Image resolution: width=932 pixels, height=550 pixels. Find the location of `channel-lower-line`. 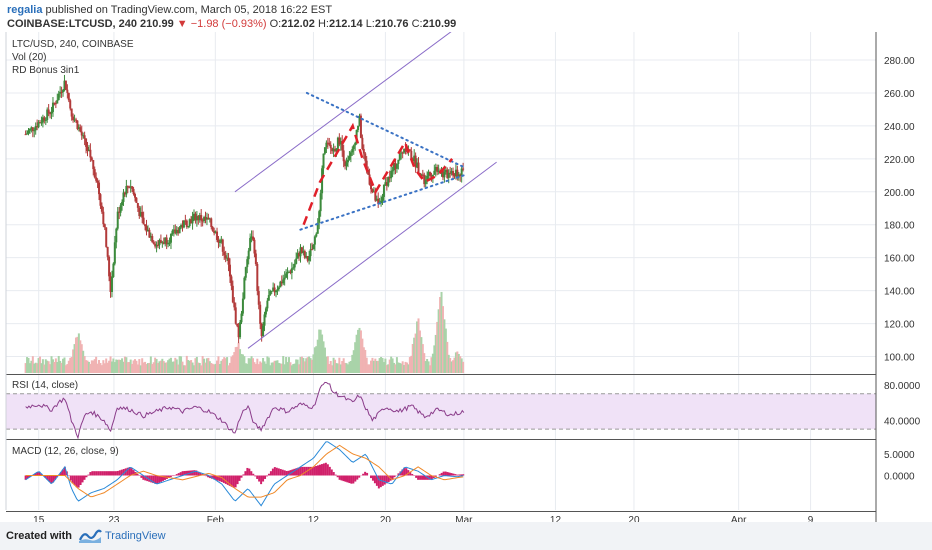

channel-lower-line is located at coordinates (372, 255).